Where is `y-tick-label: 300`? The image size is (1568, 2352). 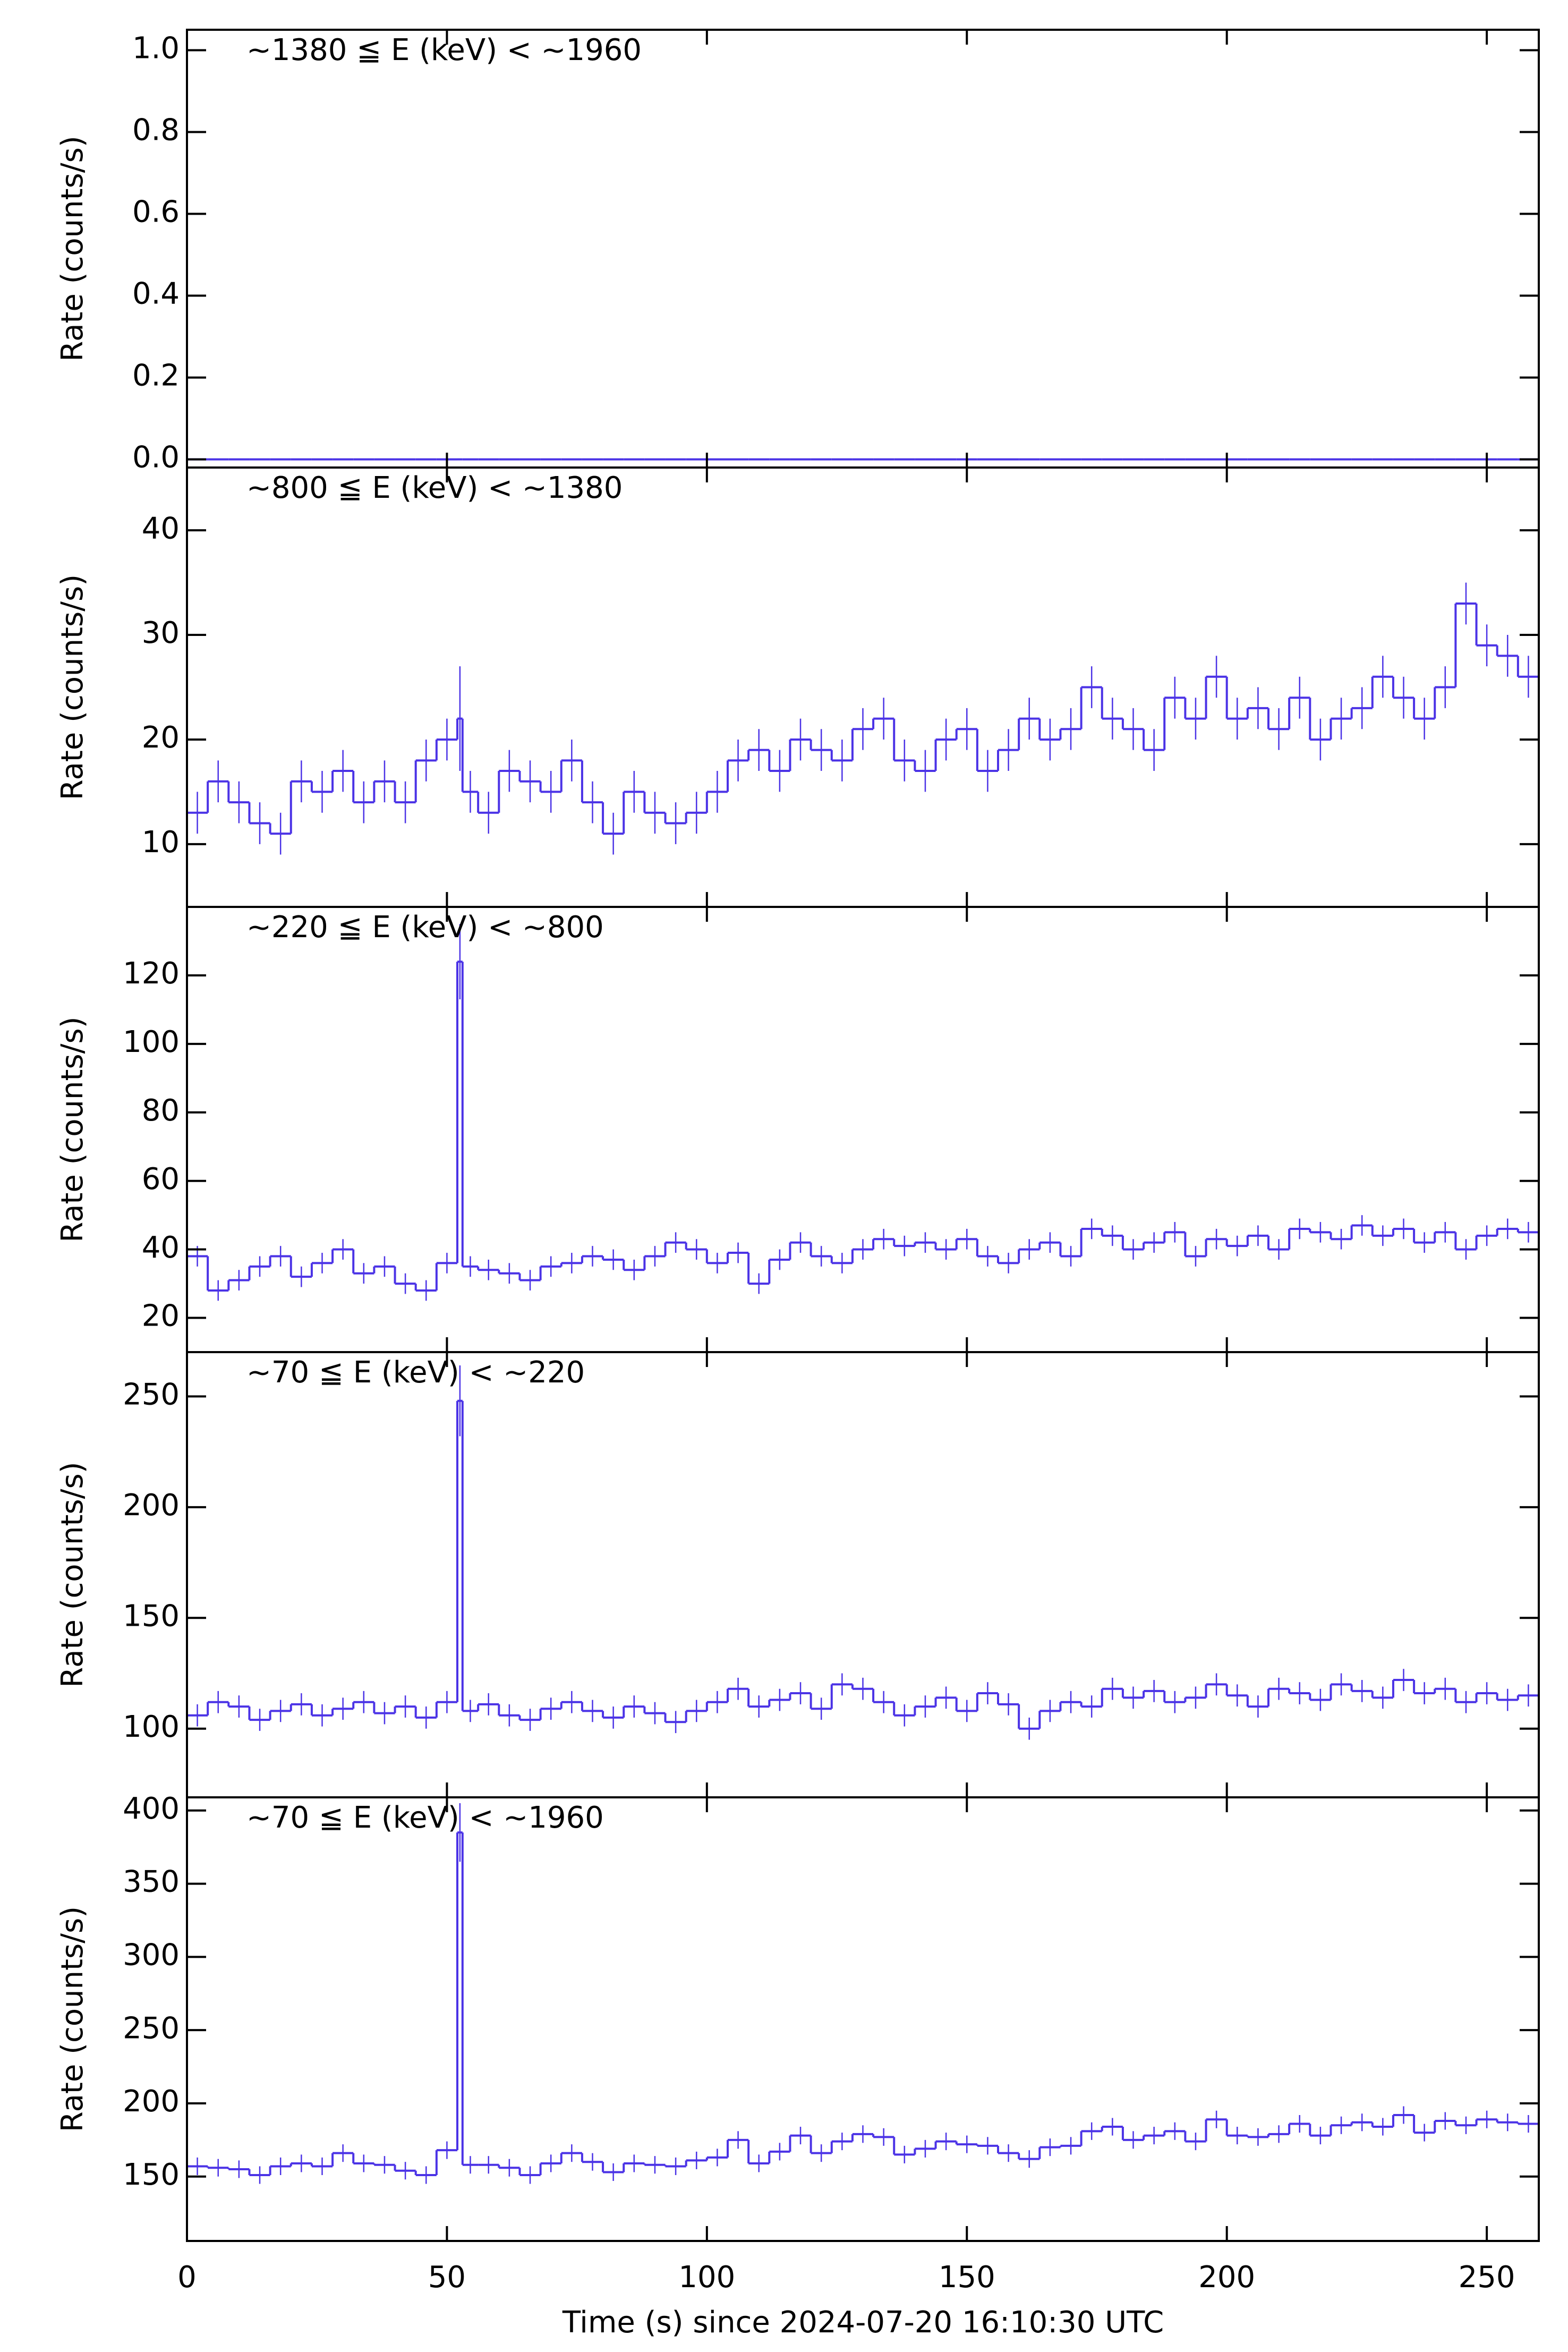
y-tick-label: 300 is located at coordinates (151, 1955).